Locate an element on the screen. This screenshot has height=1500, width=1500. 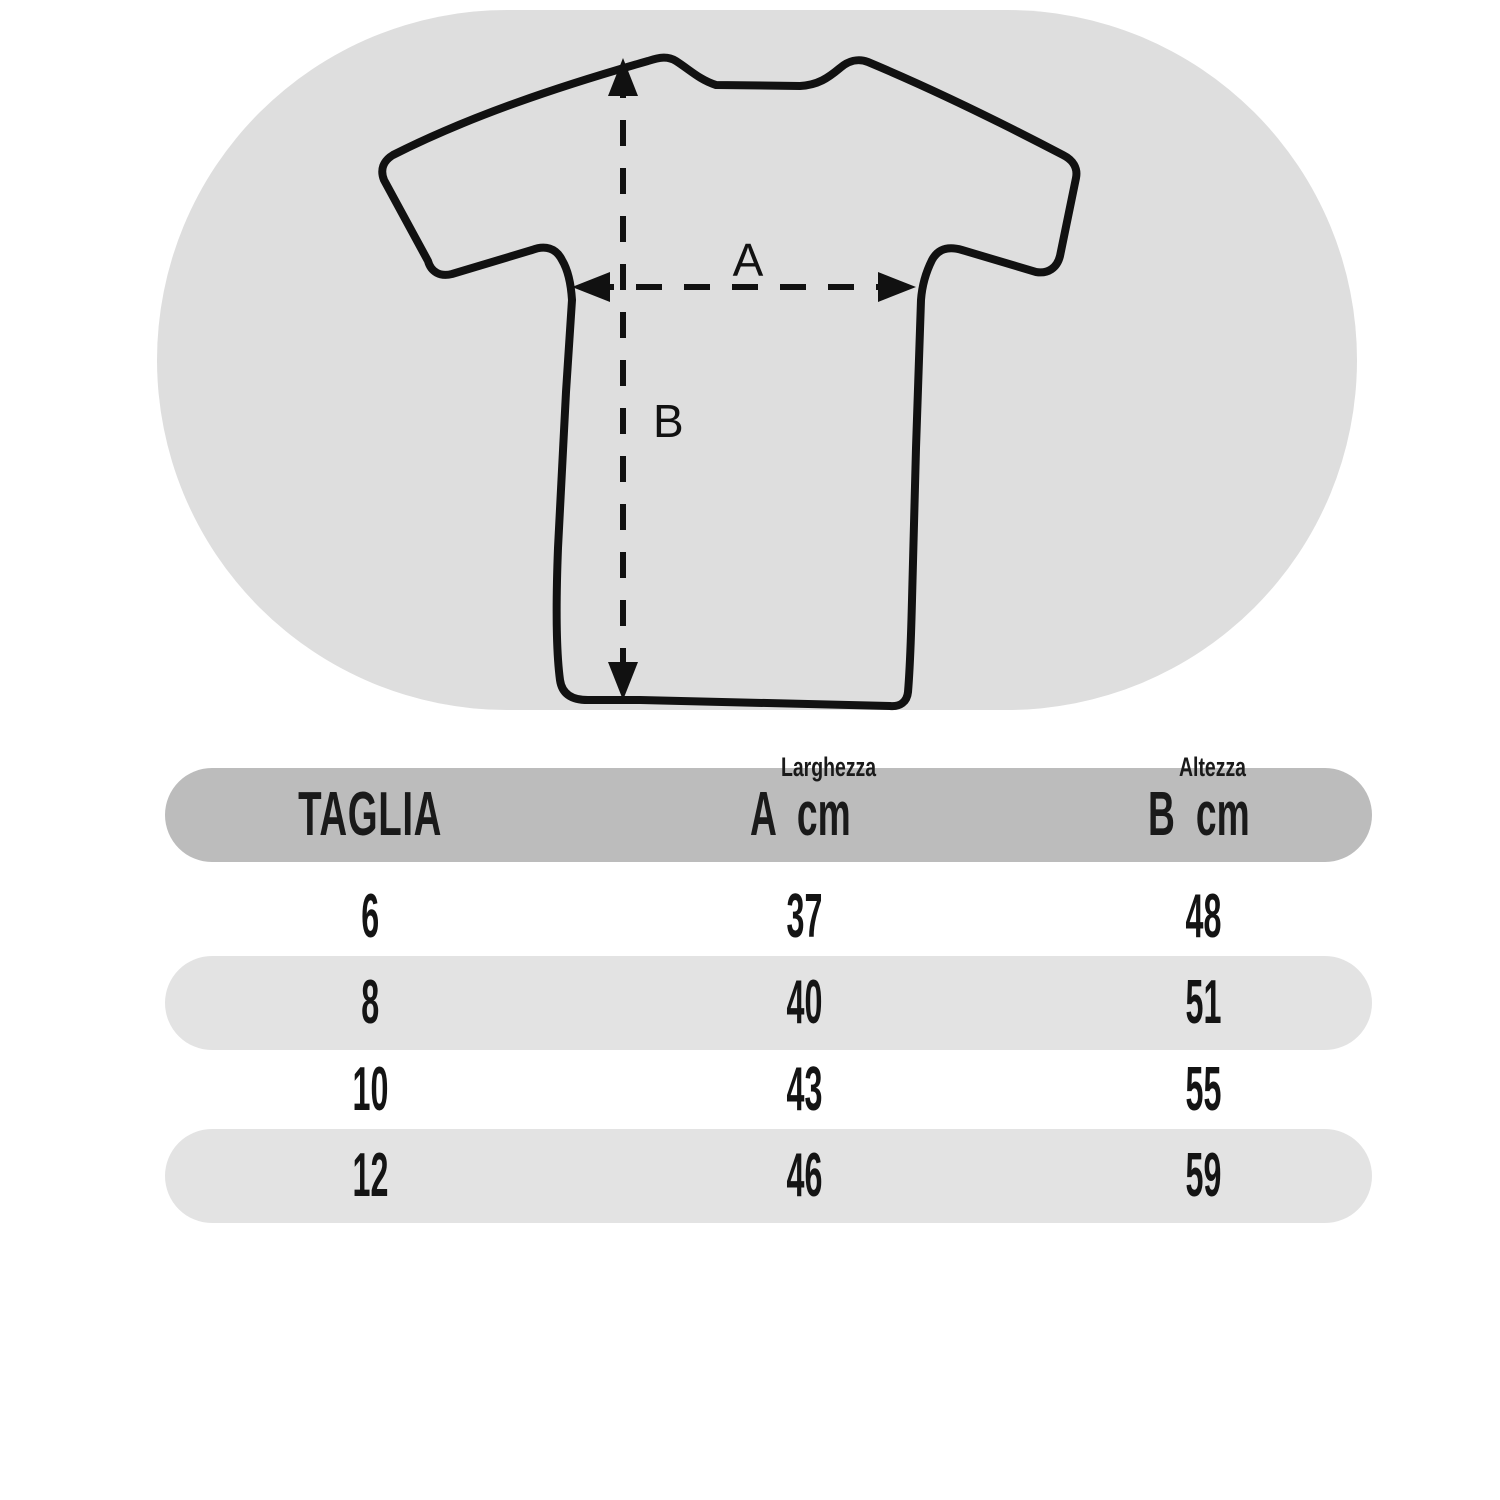
table-row: 8 40 51 is located at coordinates (768, 1003).